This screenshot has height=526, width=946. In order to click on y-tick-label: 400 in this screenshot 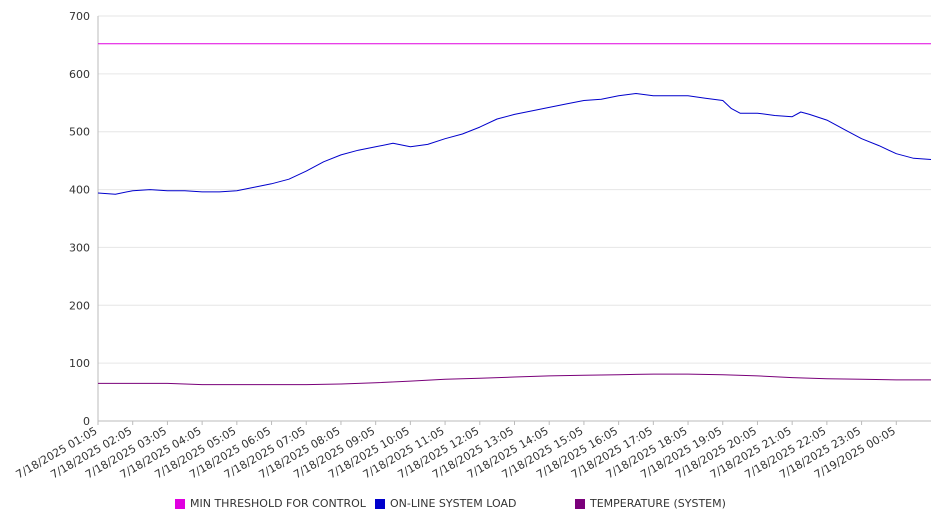, I will do `click(79, 190)`.